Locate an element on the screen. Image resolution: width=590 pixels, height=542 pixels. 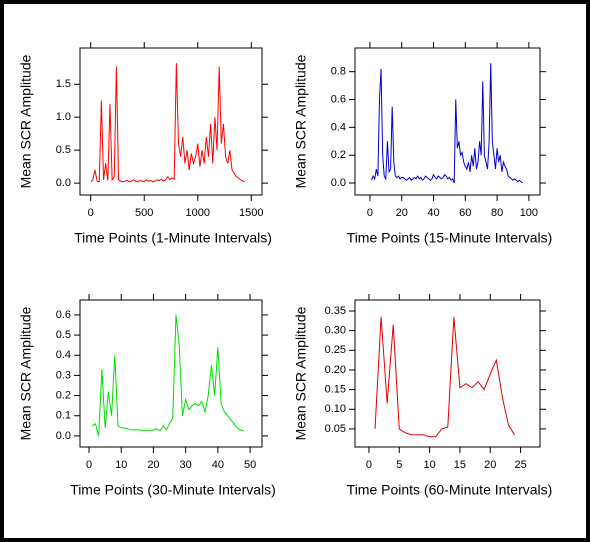
y-tick-label: 0.3 is located at coordinates (63, 375).